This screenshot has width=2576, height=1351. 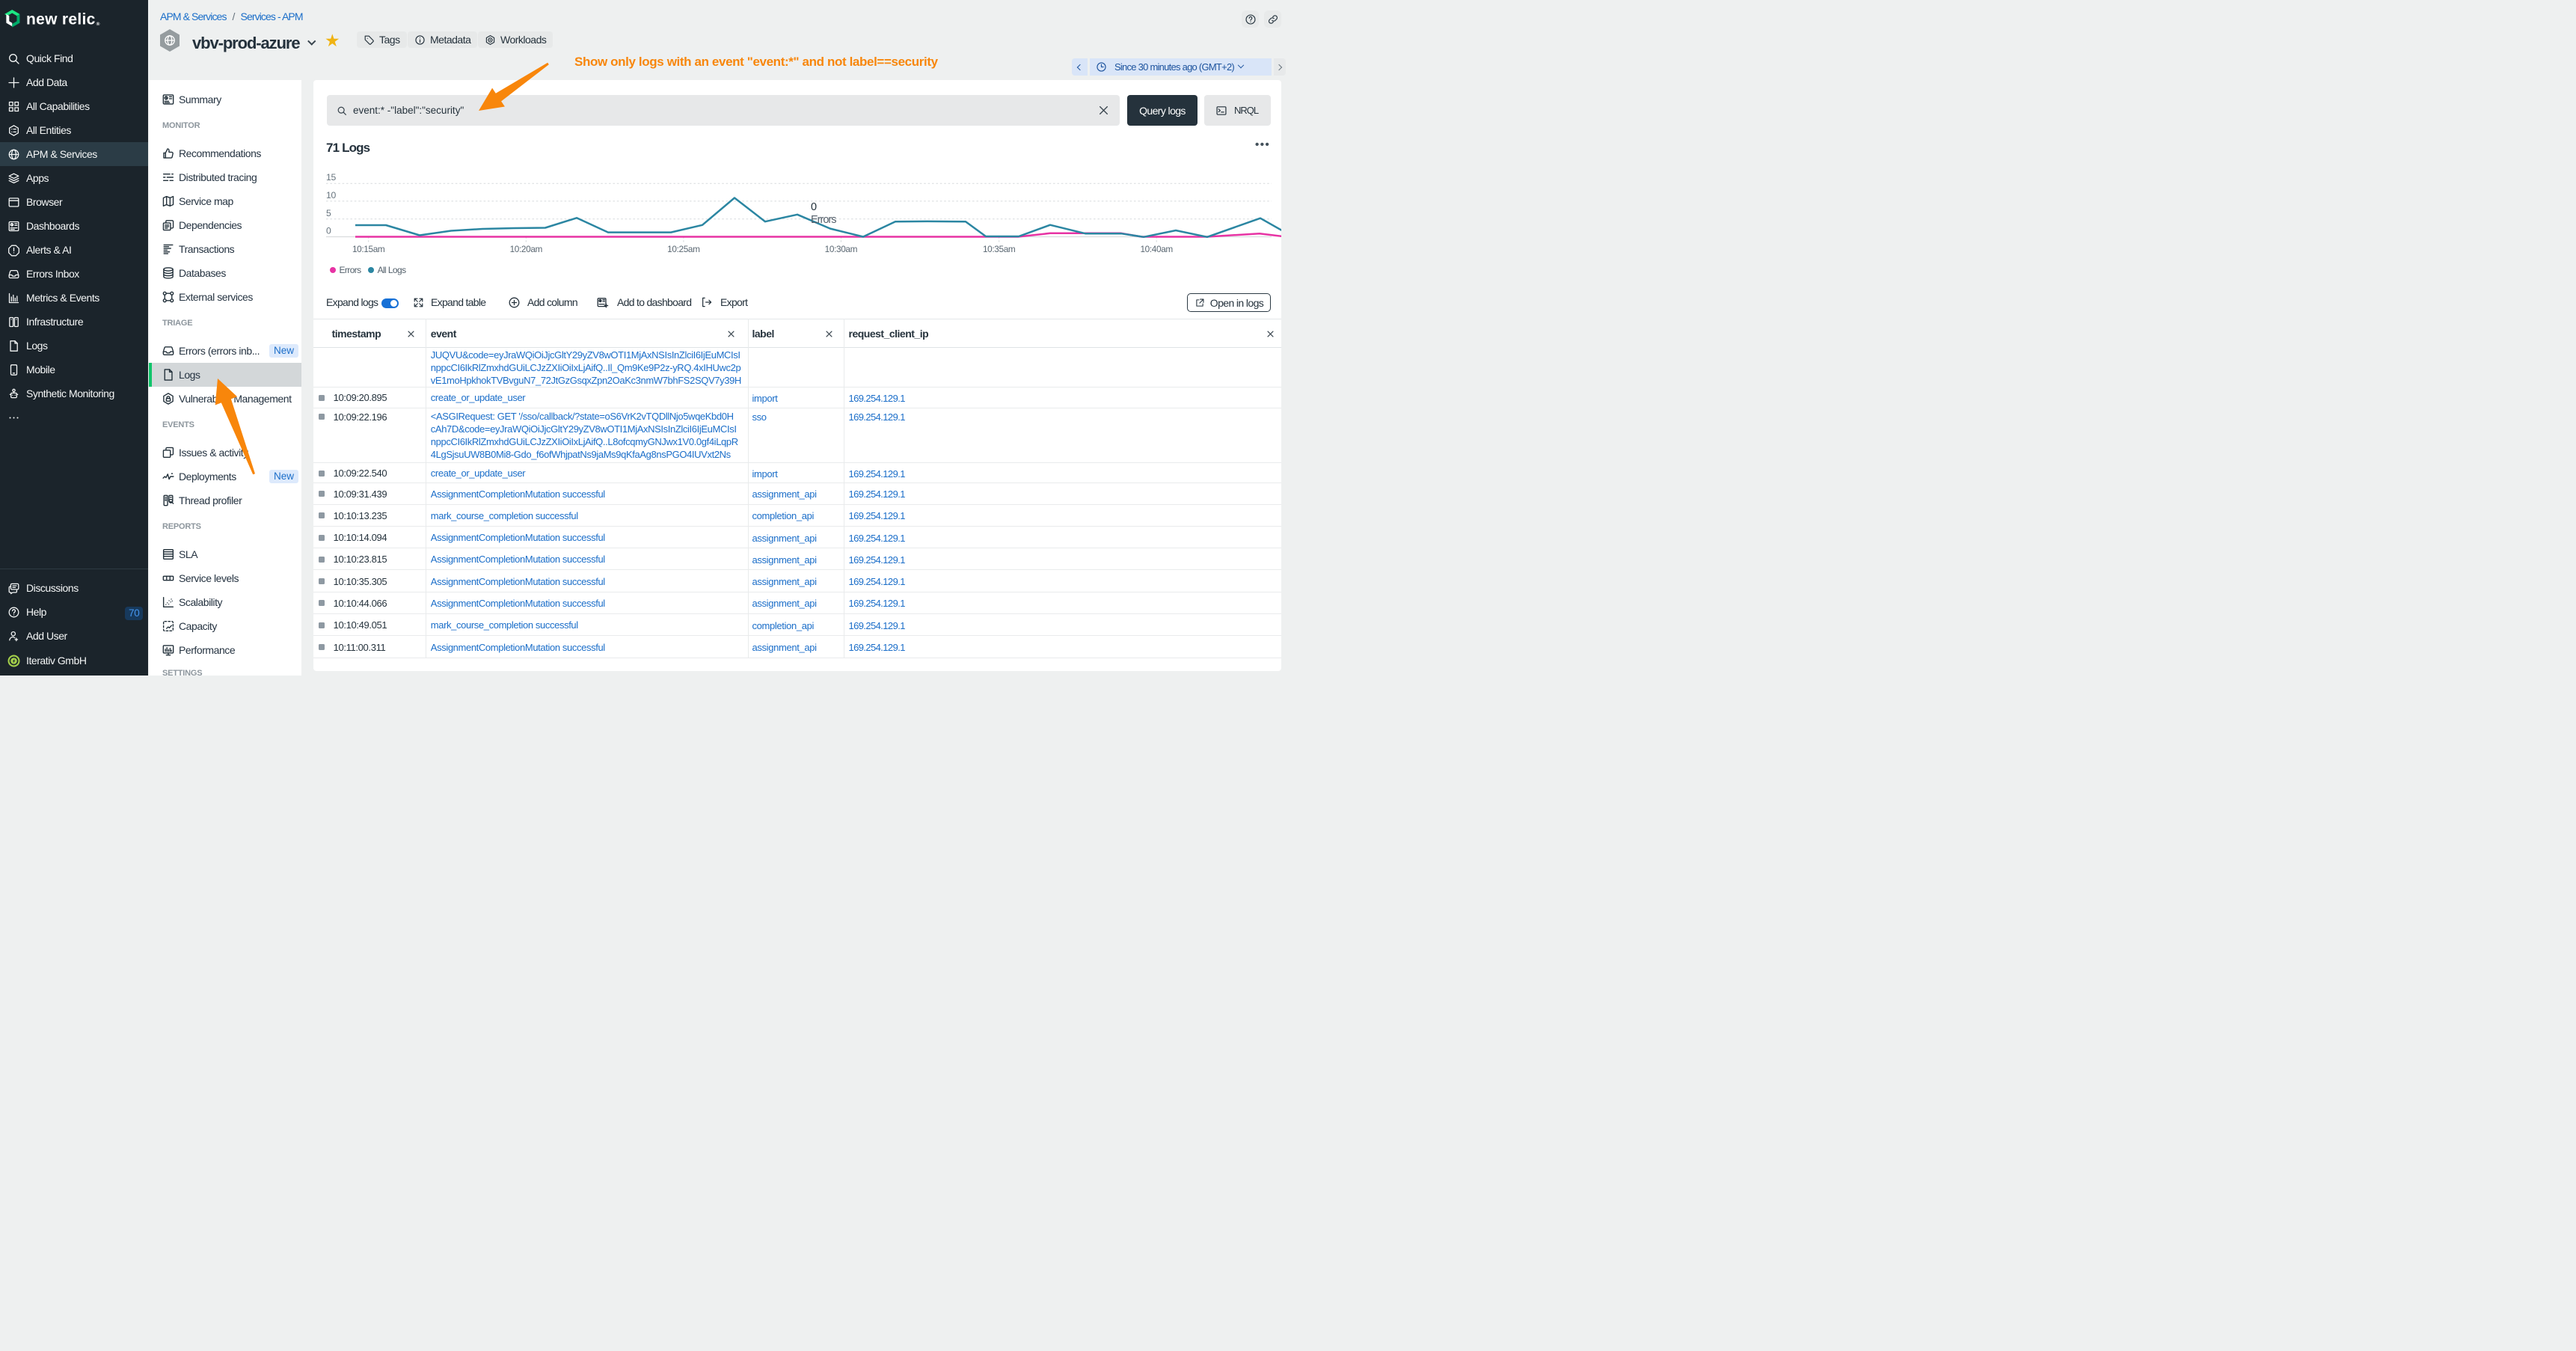 I want to click on svg-text: 10:30am, so click(x=841, y=249).